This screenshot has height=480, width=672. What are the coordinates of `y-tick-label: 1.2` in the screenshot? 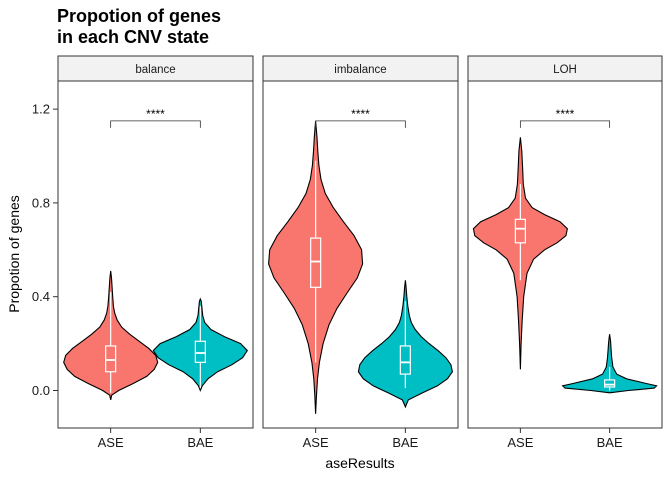 It's located at (41, 109).